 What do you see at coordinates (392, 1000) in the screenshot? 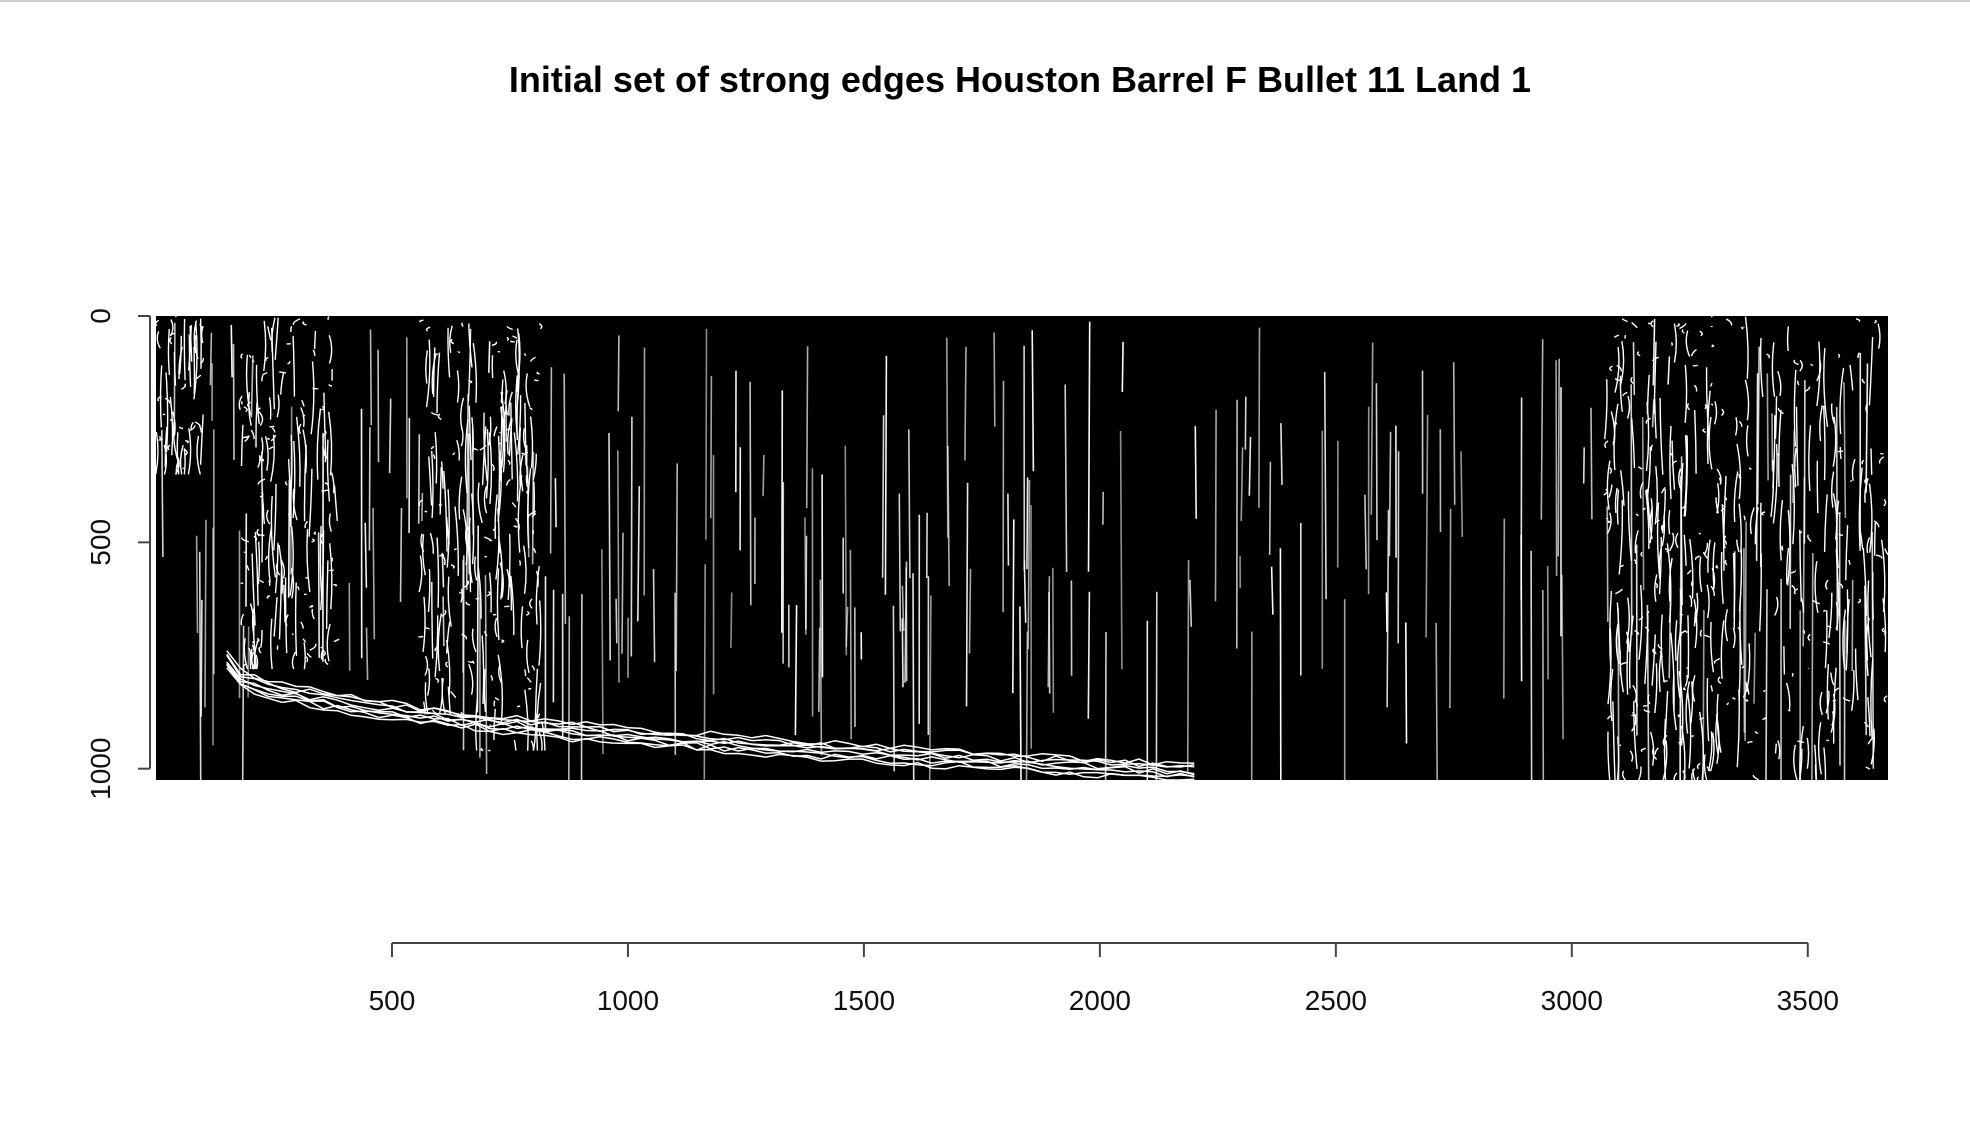
I see `x-tick-label: 500` at bounding box center [392, 1000].